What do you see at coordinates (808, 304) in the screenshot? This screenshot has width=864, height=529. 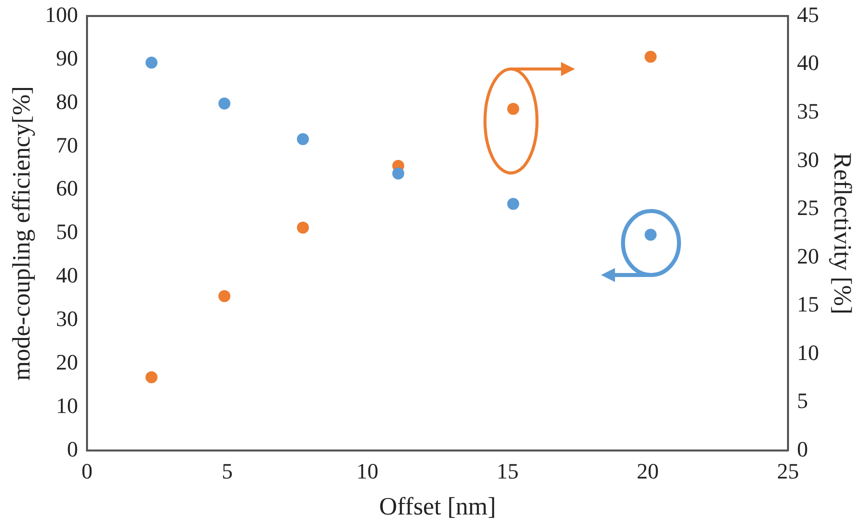 I see `y2-tick-label: 15` at bounding box center [808, 304].